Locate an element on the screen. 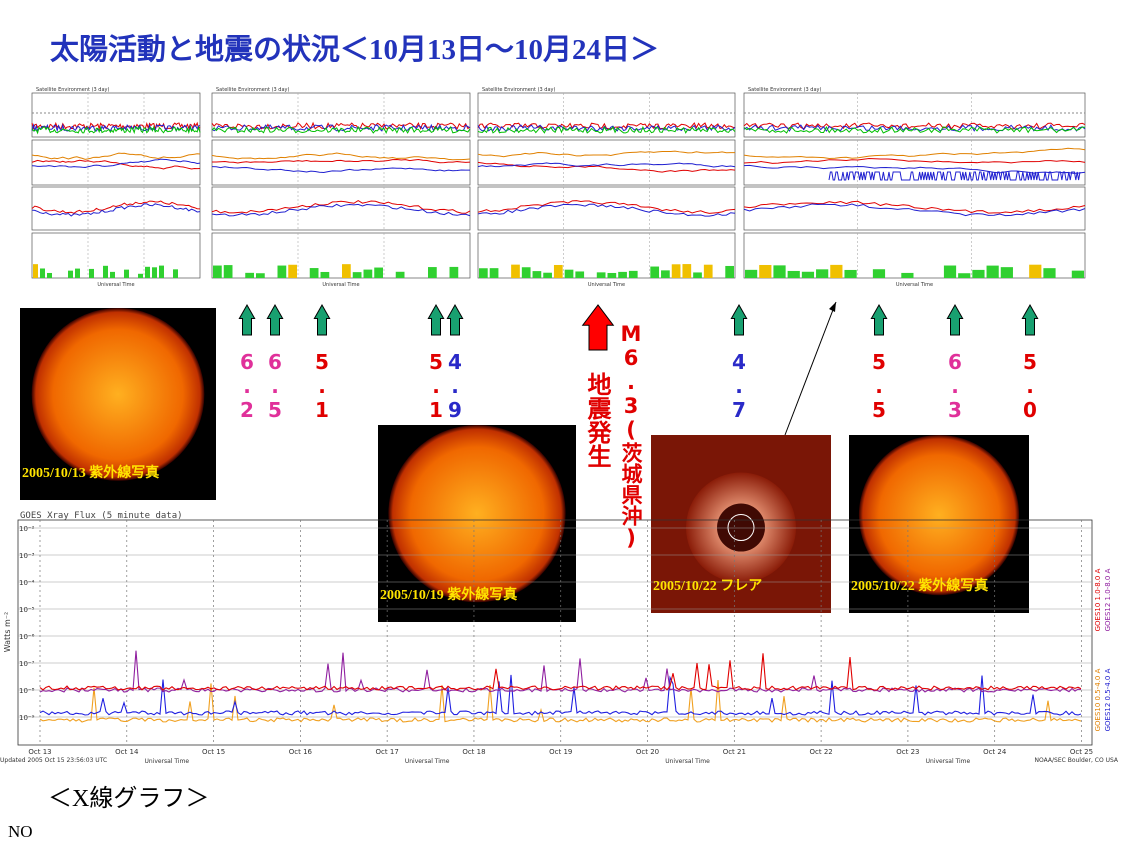  main-quake-arrow is located at coordinates (598, 327).